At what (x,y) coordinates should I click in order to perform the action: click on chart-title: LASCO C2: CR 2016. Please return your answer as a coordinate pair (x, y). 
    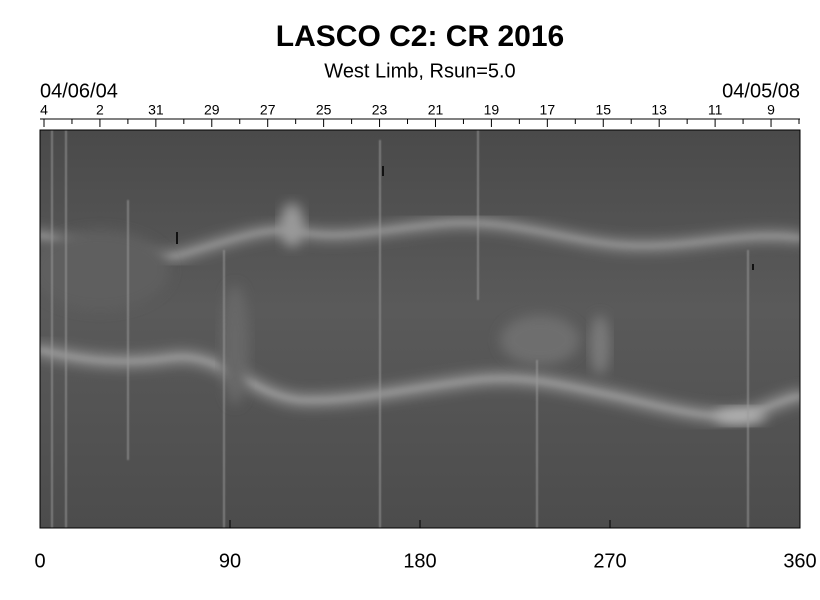
    Looking at the image, I should click on (420, 36).